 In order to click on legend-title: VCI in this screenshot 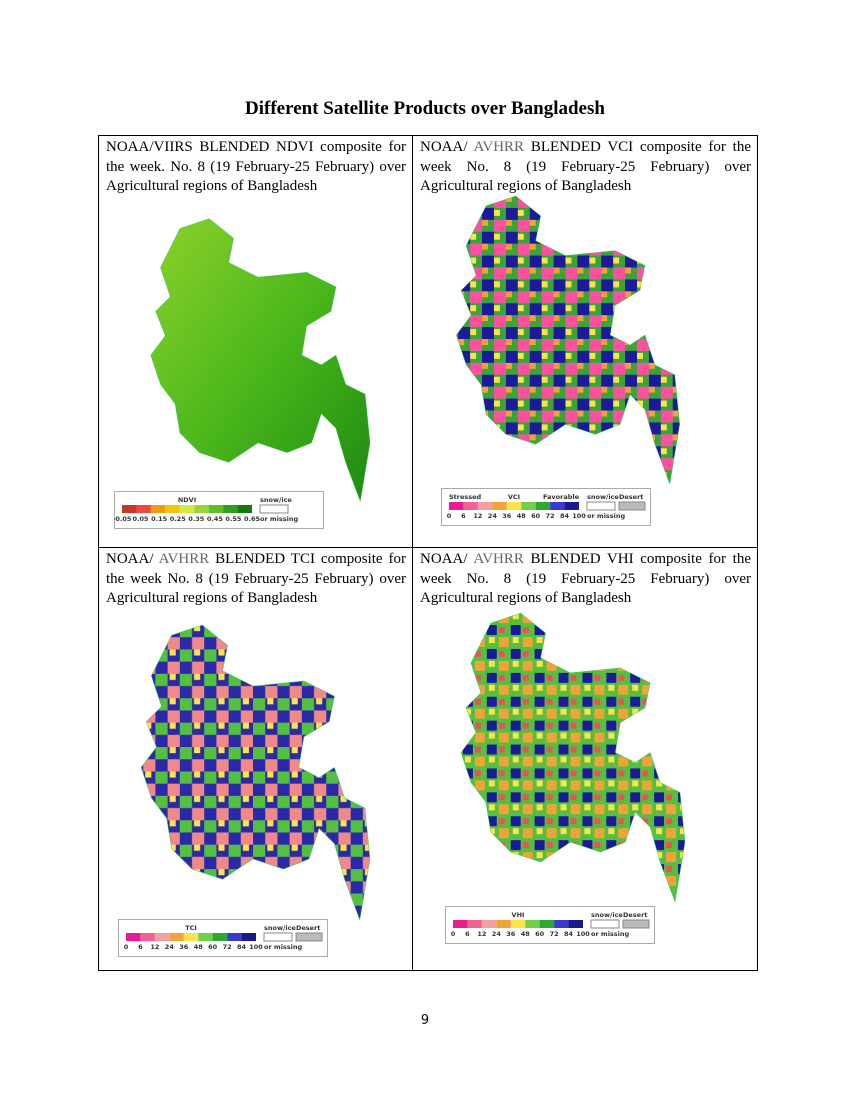, I will do `click(514, 497)`.